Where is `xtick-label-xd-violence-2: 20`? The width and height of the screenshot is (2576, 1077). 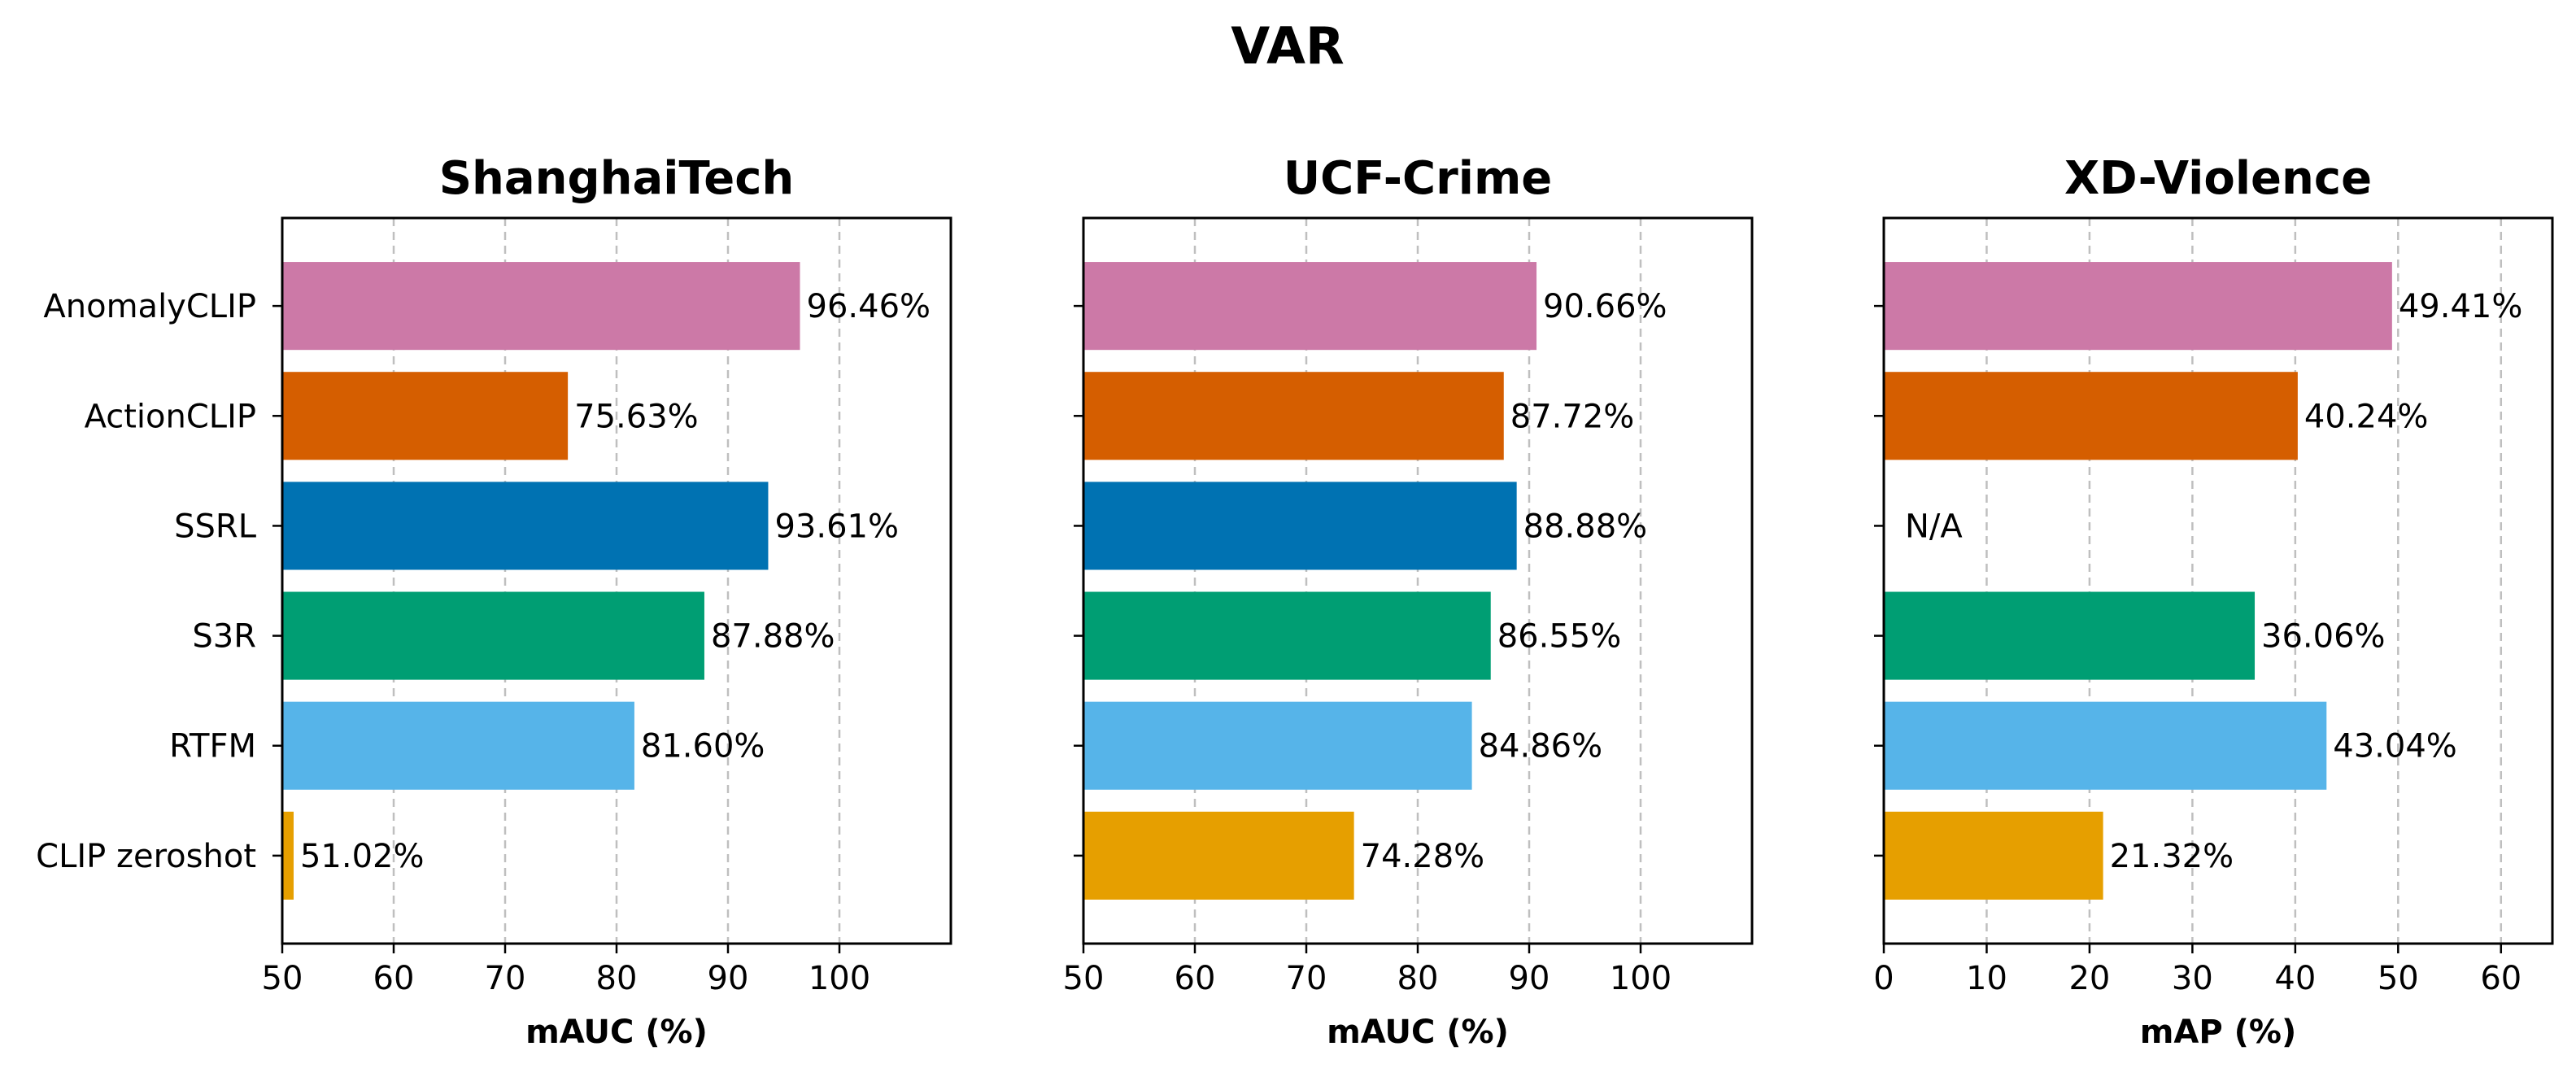
xtick-label-xd-violence-2: 20 is located at coordinates (2089, 979).